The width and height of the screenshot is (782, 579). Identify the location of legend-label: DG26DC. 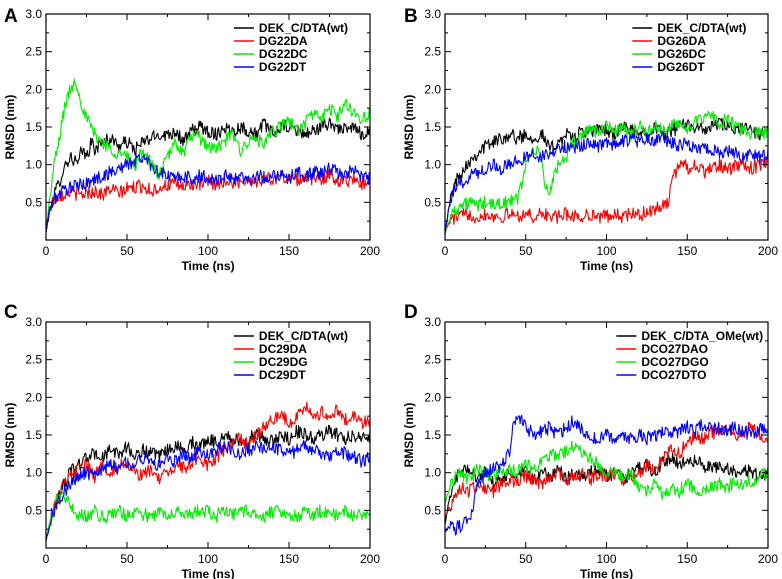
(681, 54).